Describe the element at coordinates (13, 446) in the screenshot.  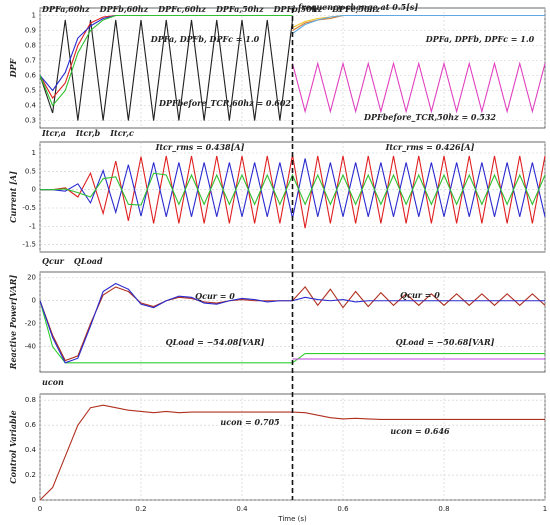
I see `y-axis-label: Control Variable` at that location.